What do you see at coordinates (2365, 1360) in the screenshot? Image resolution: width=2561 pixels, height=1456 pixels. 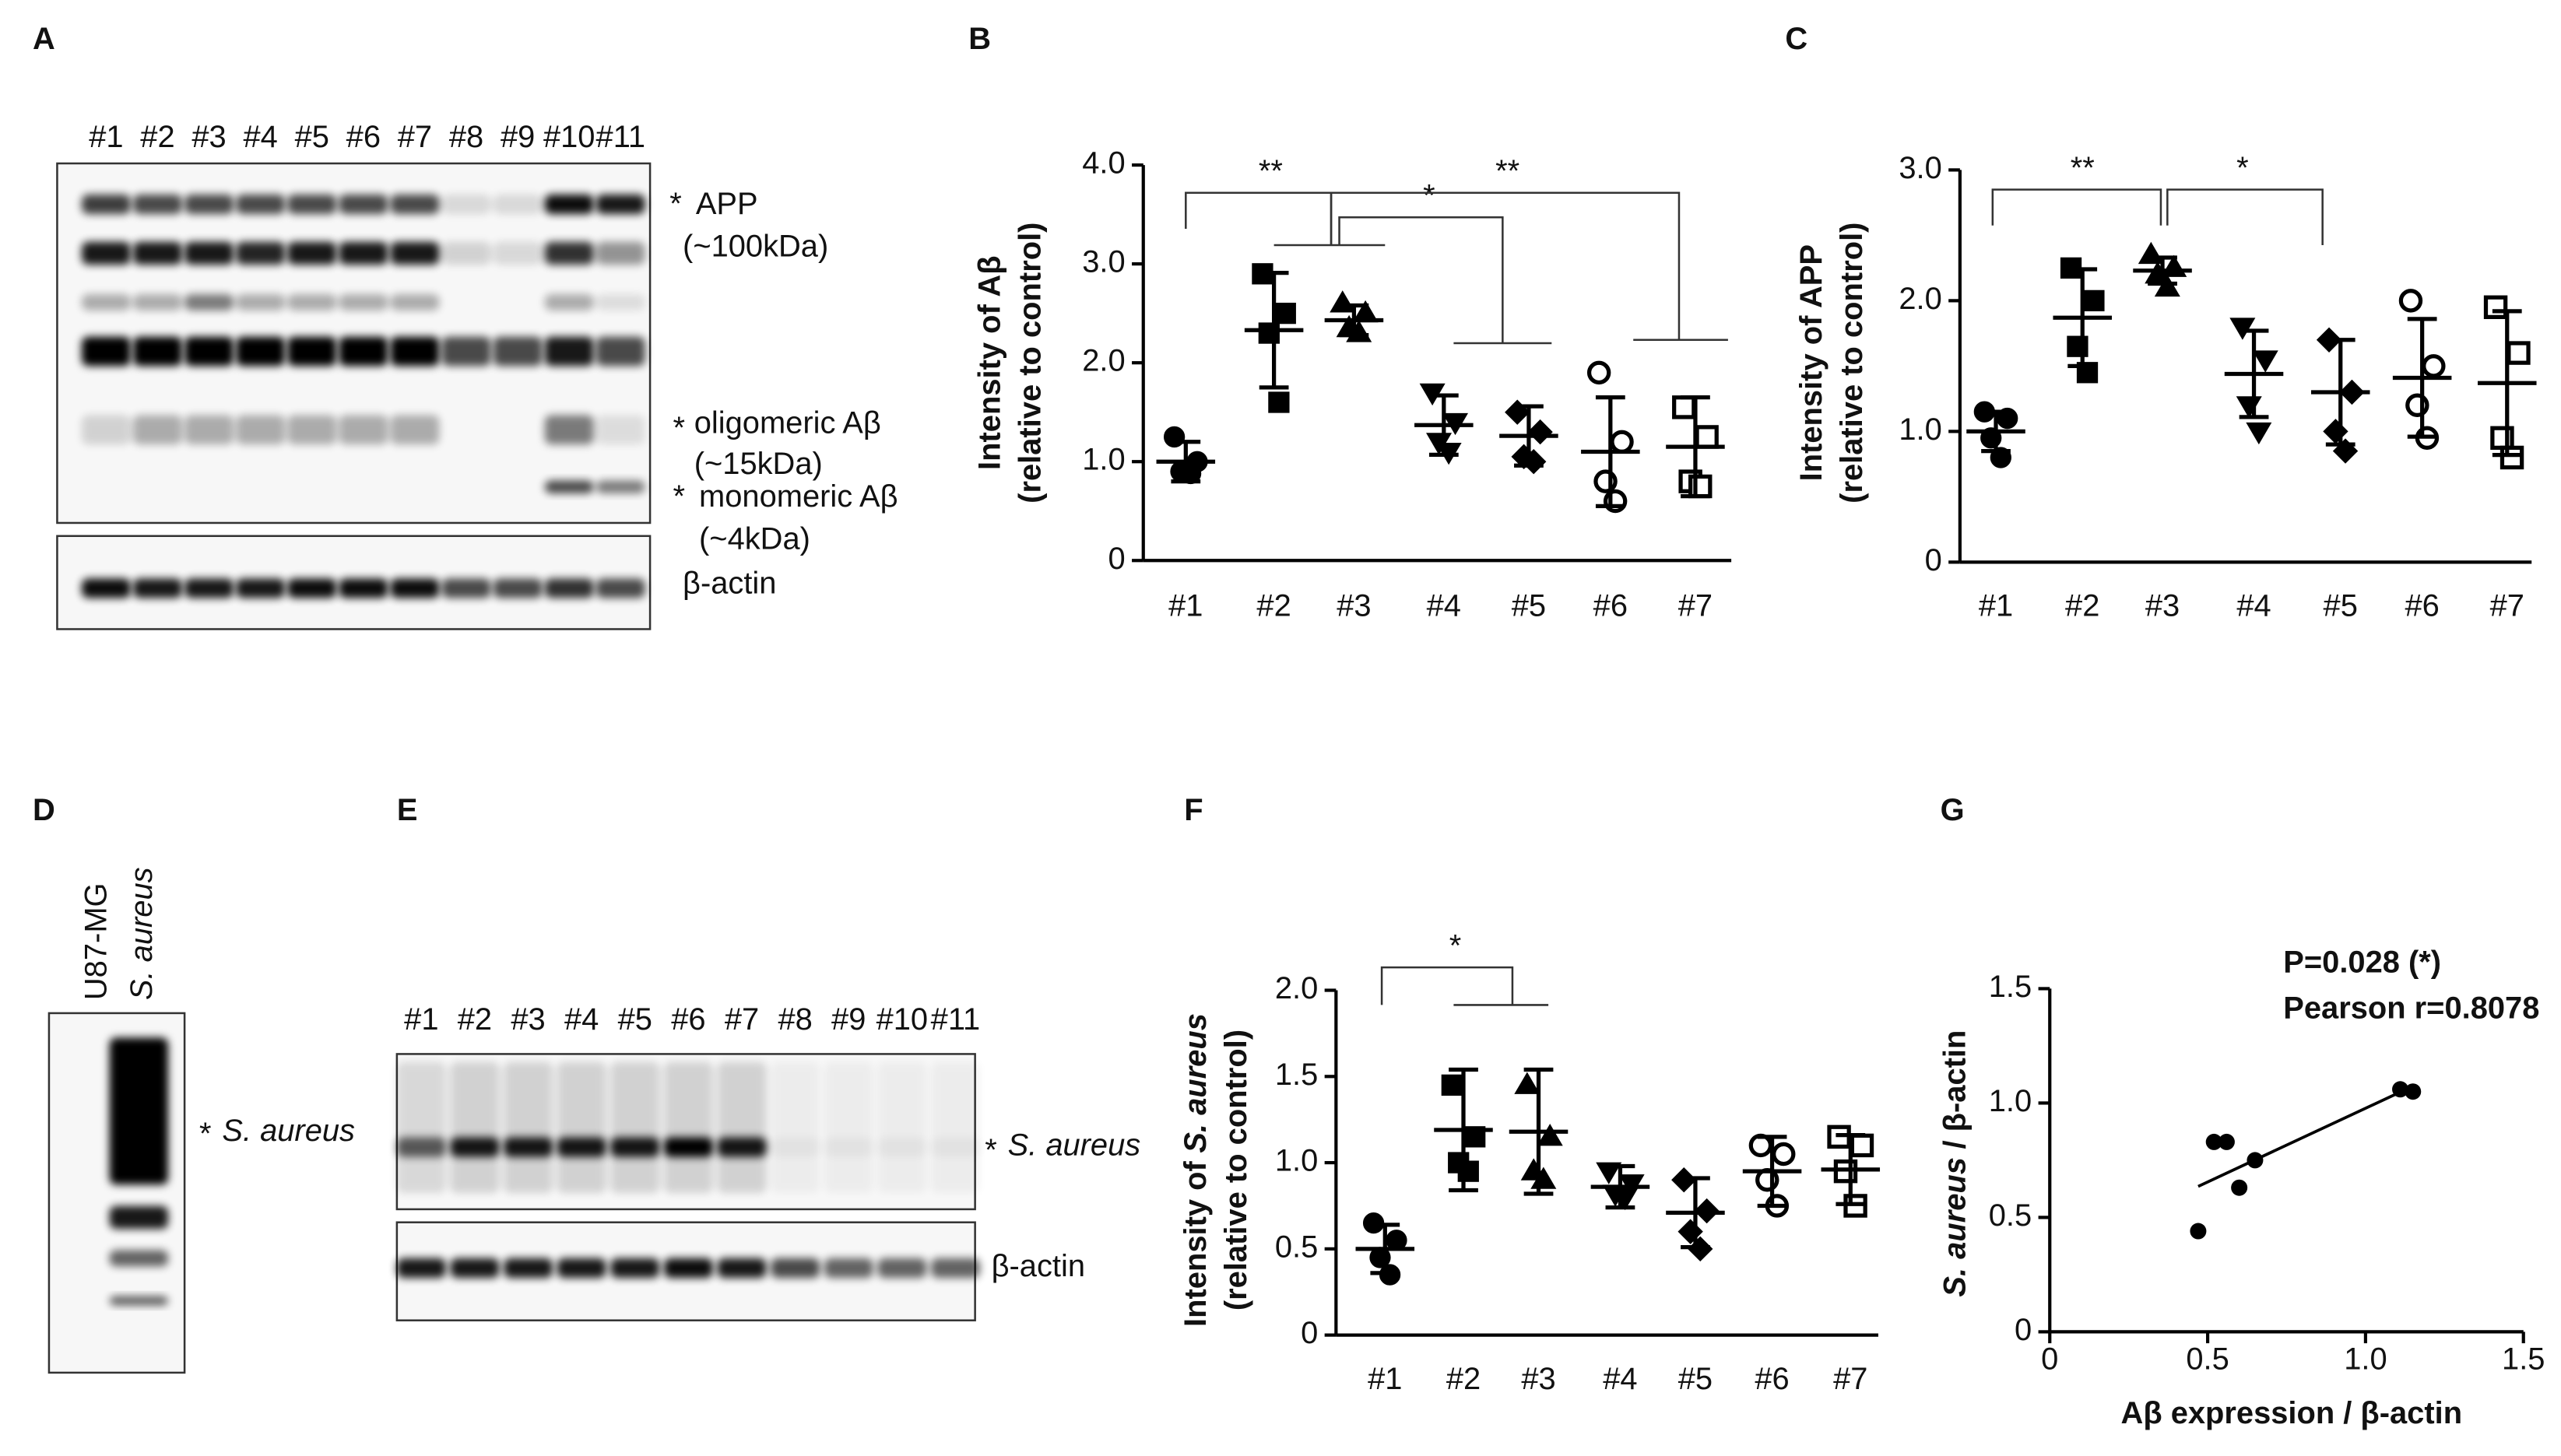 I see `x-tick-label: 1.0` at bounding box center [2365, 1360].